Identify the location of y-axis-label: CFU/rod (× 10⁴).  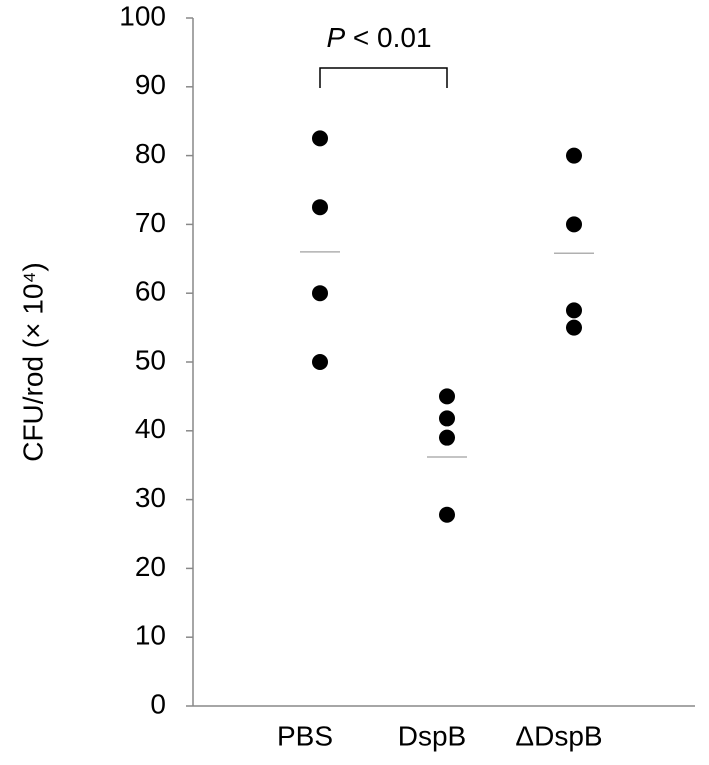
(32, 362).